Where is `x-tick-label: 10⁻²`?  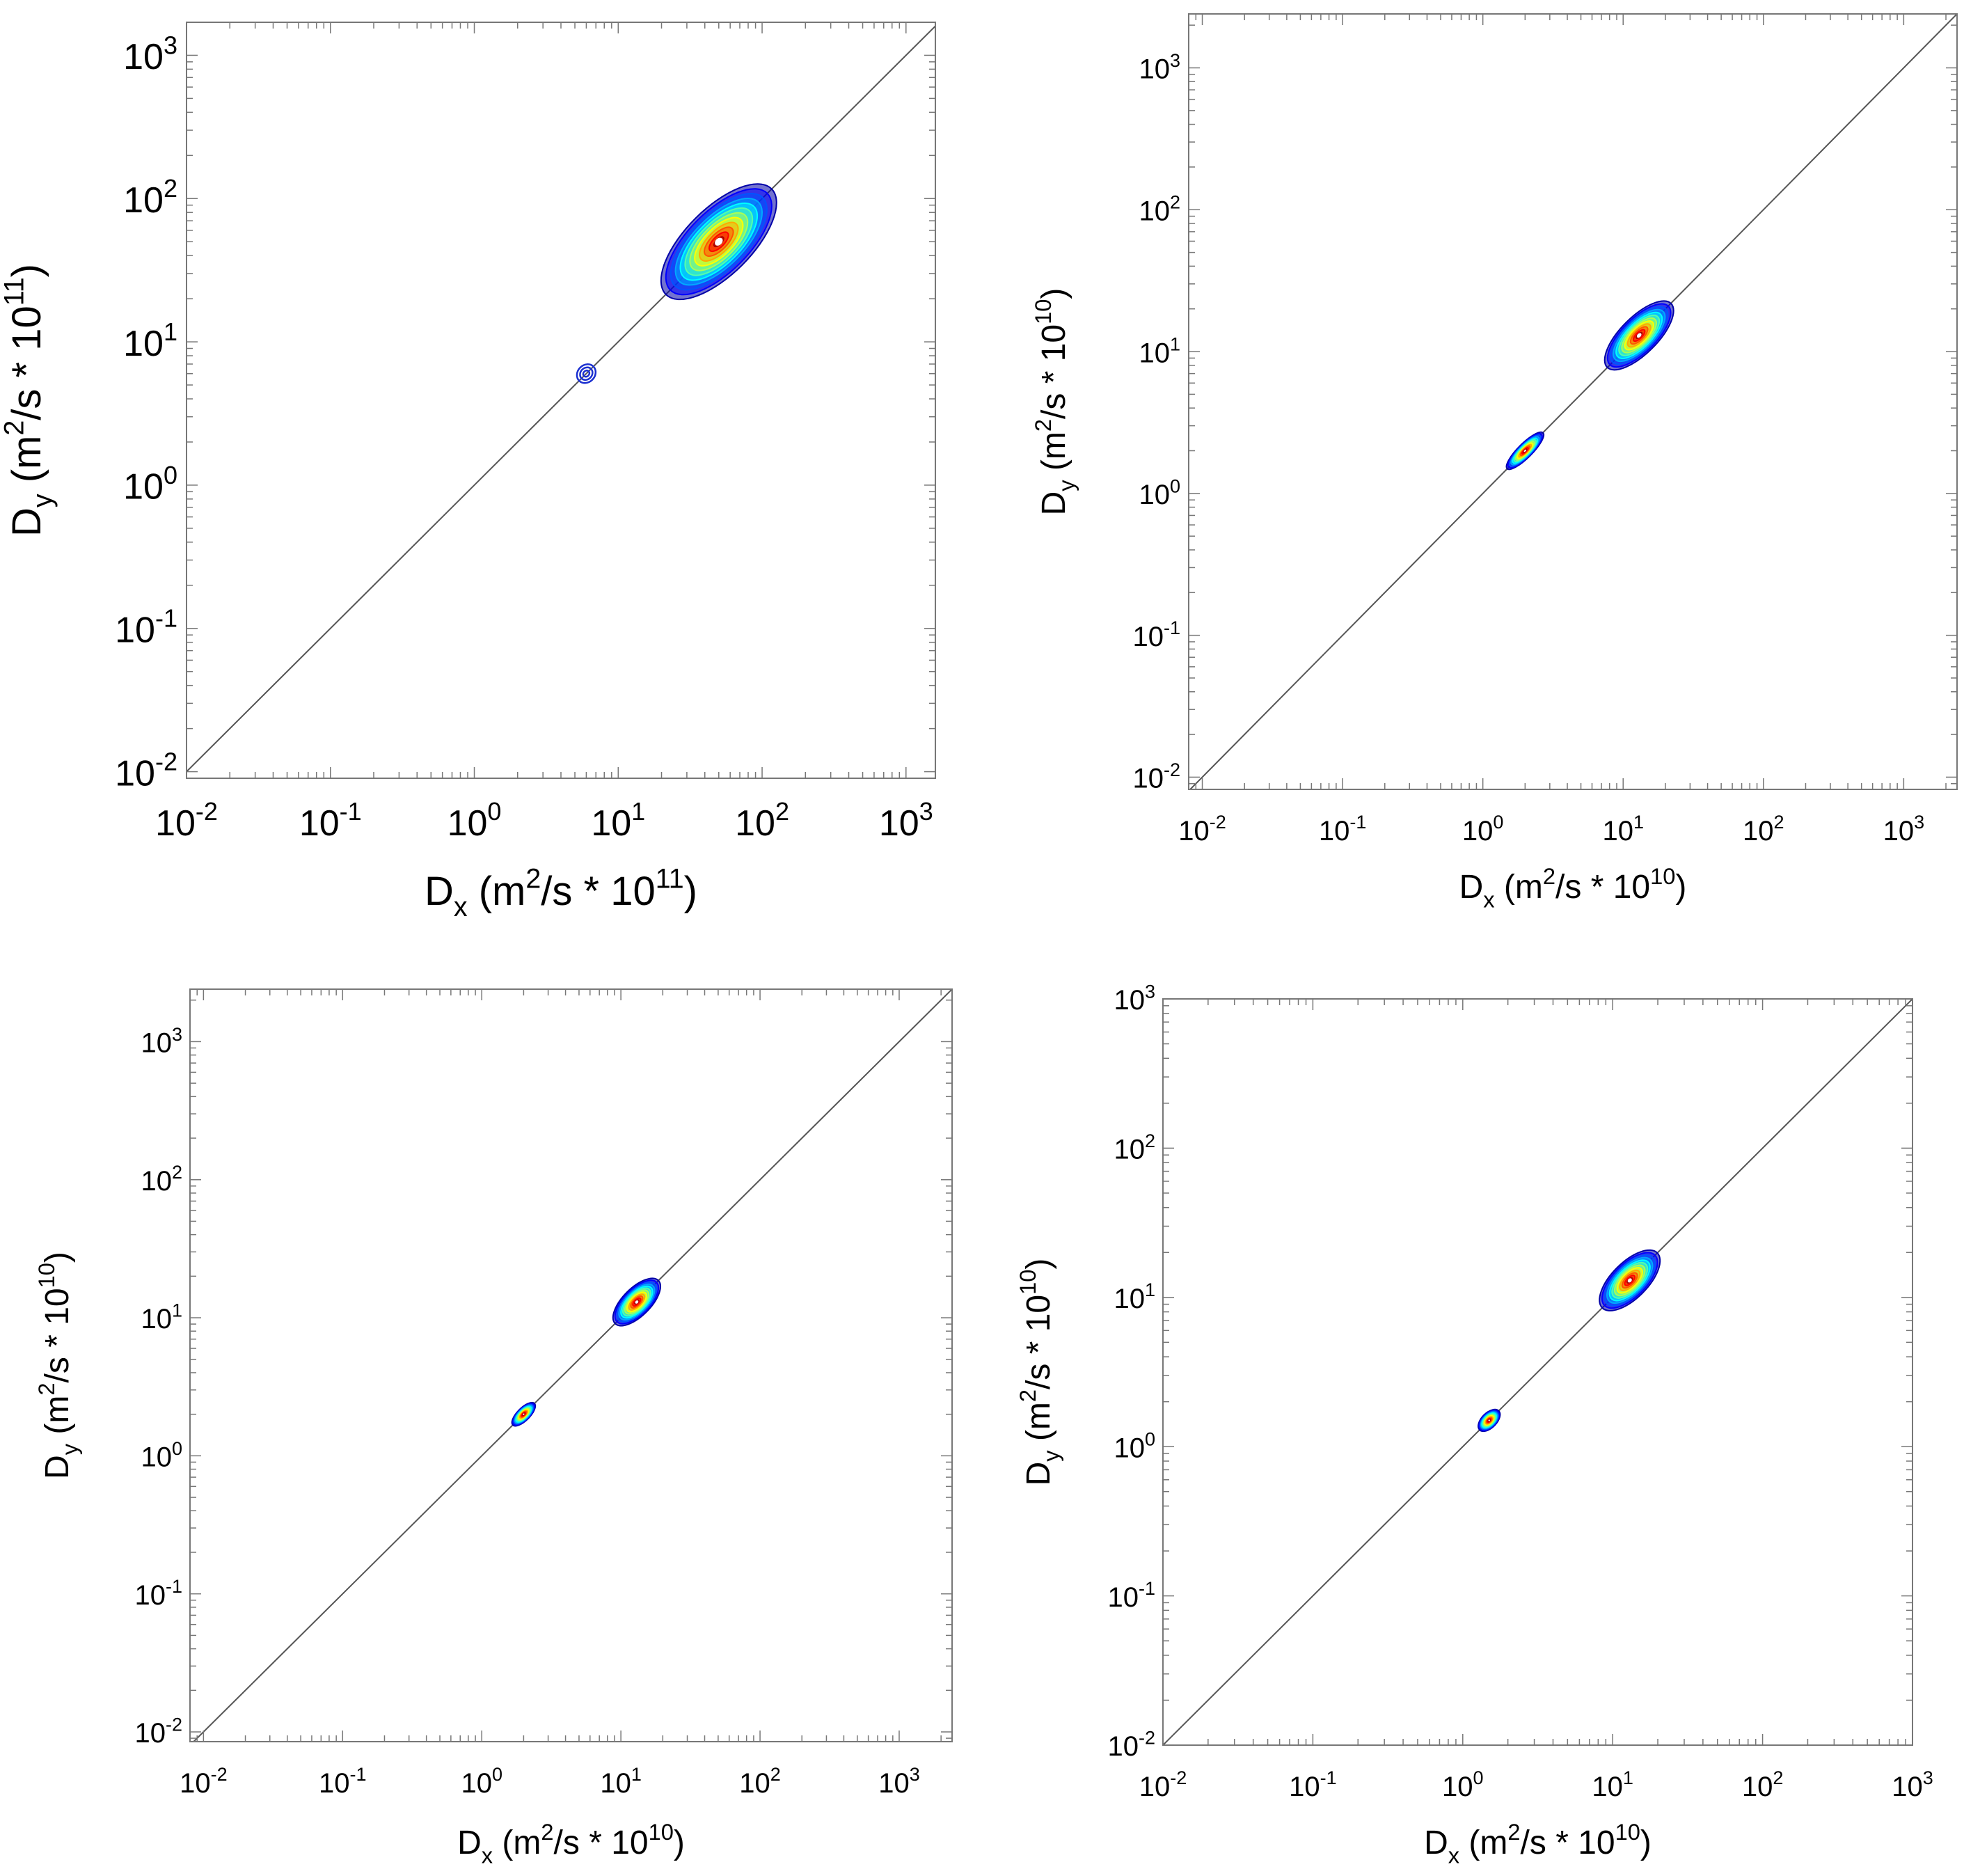
x-tick-label: 10⁻² is located at coordinates (204, 1781).